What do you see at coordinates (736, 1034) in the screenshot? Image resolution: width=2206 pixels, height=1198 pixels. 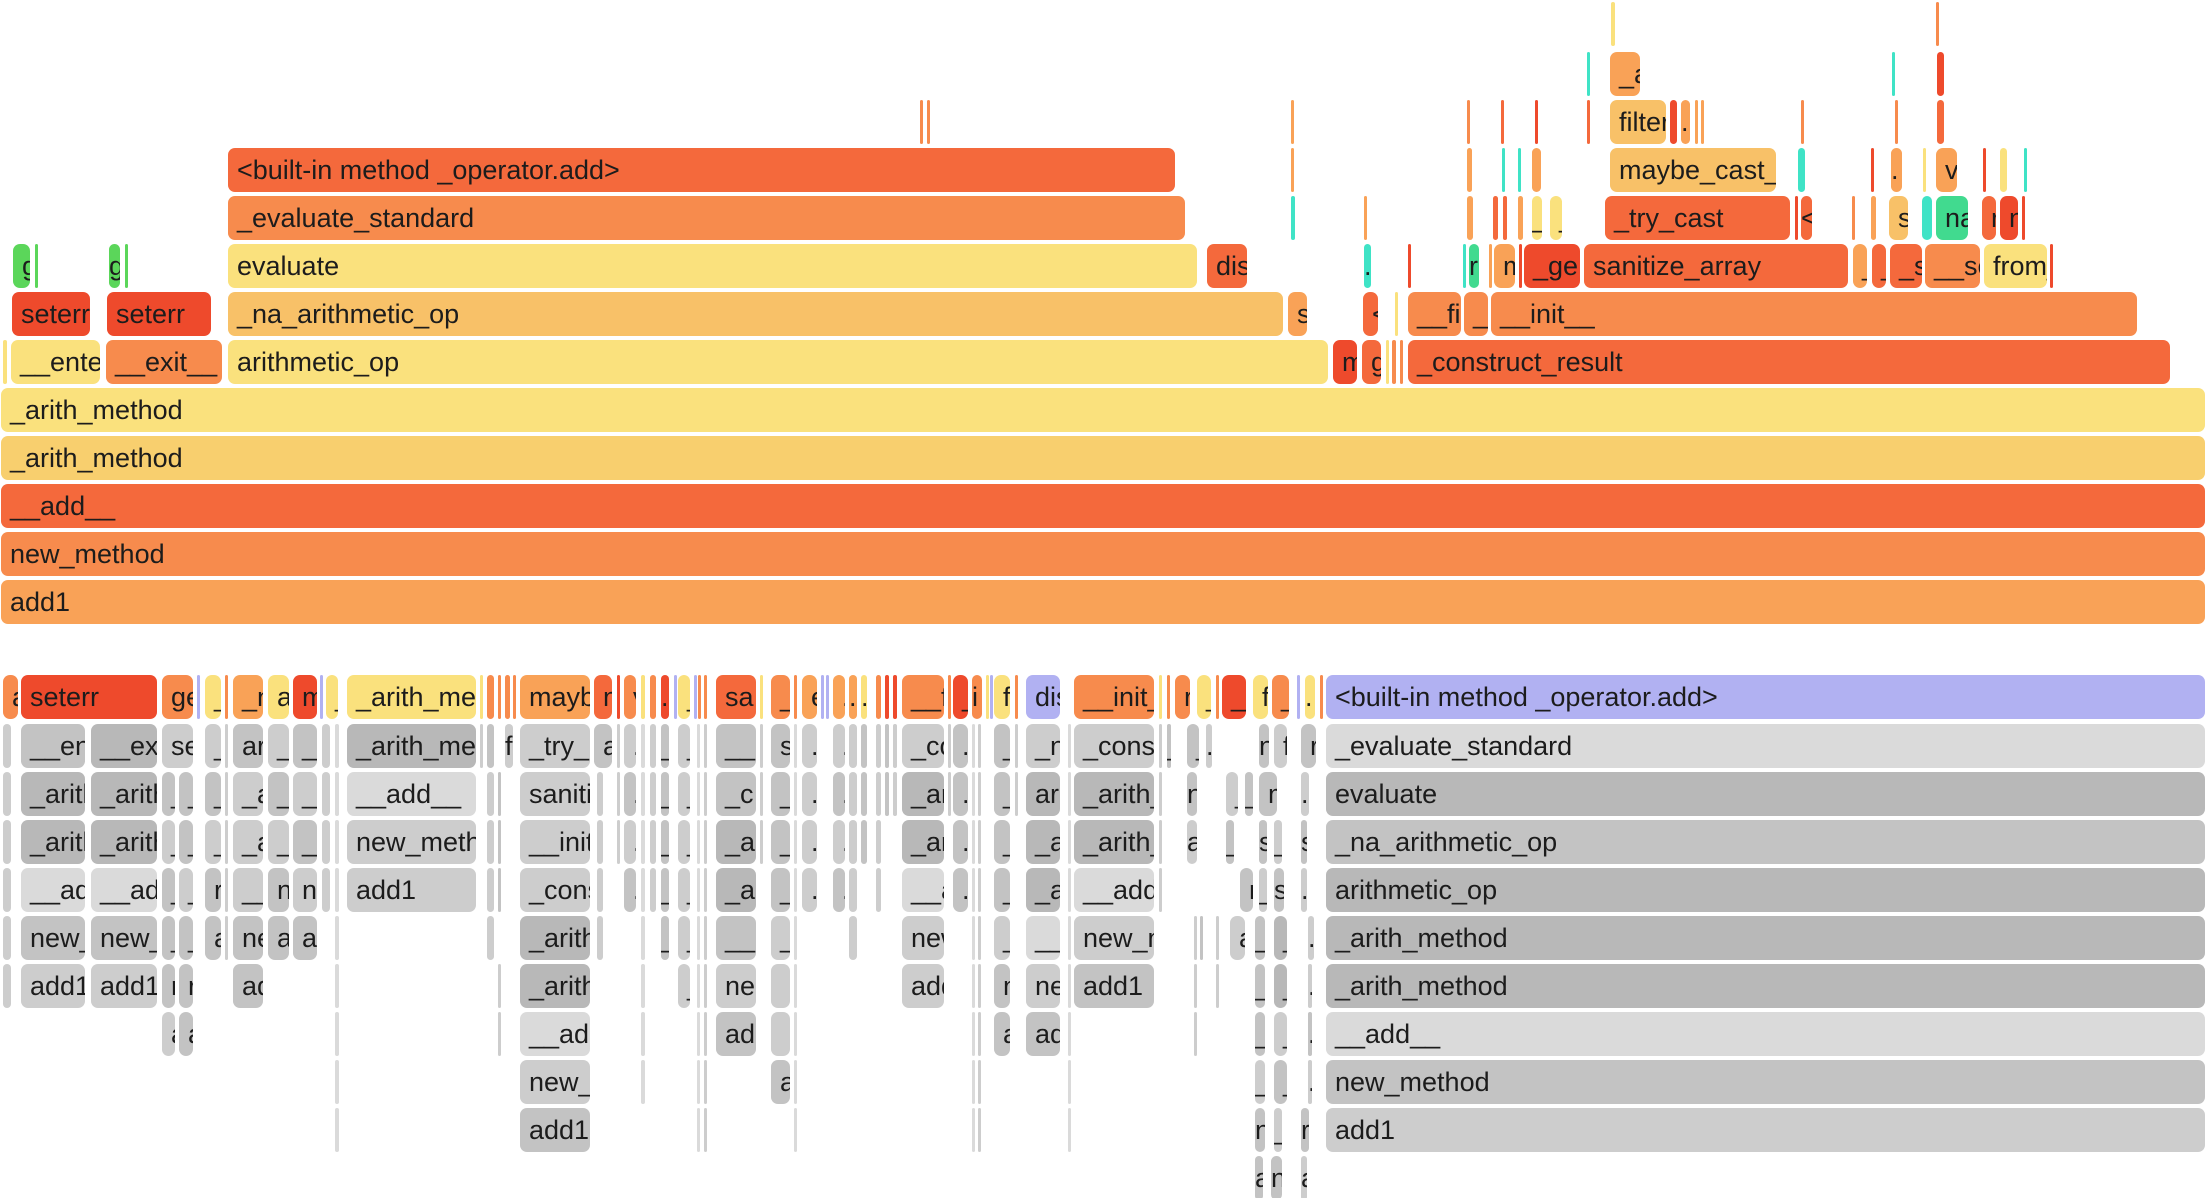 I see `flame-frame-ad: ad` at bounding box center [736, 1034].